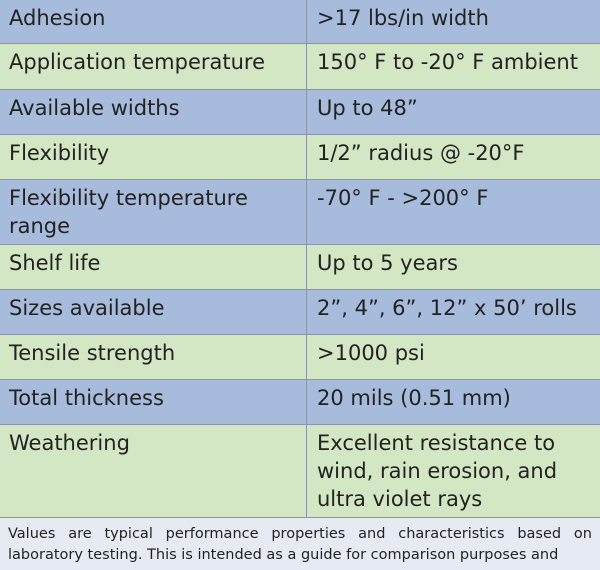 This screenshot has width=600, height=570. I want to click on value-cell: 2”, 4”, 6”, 12” x 50’ rolls, so click(447, 308).